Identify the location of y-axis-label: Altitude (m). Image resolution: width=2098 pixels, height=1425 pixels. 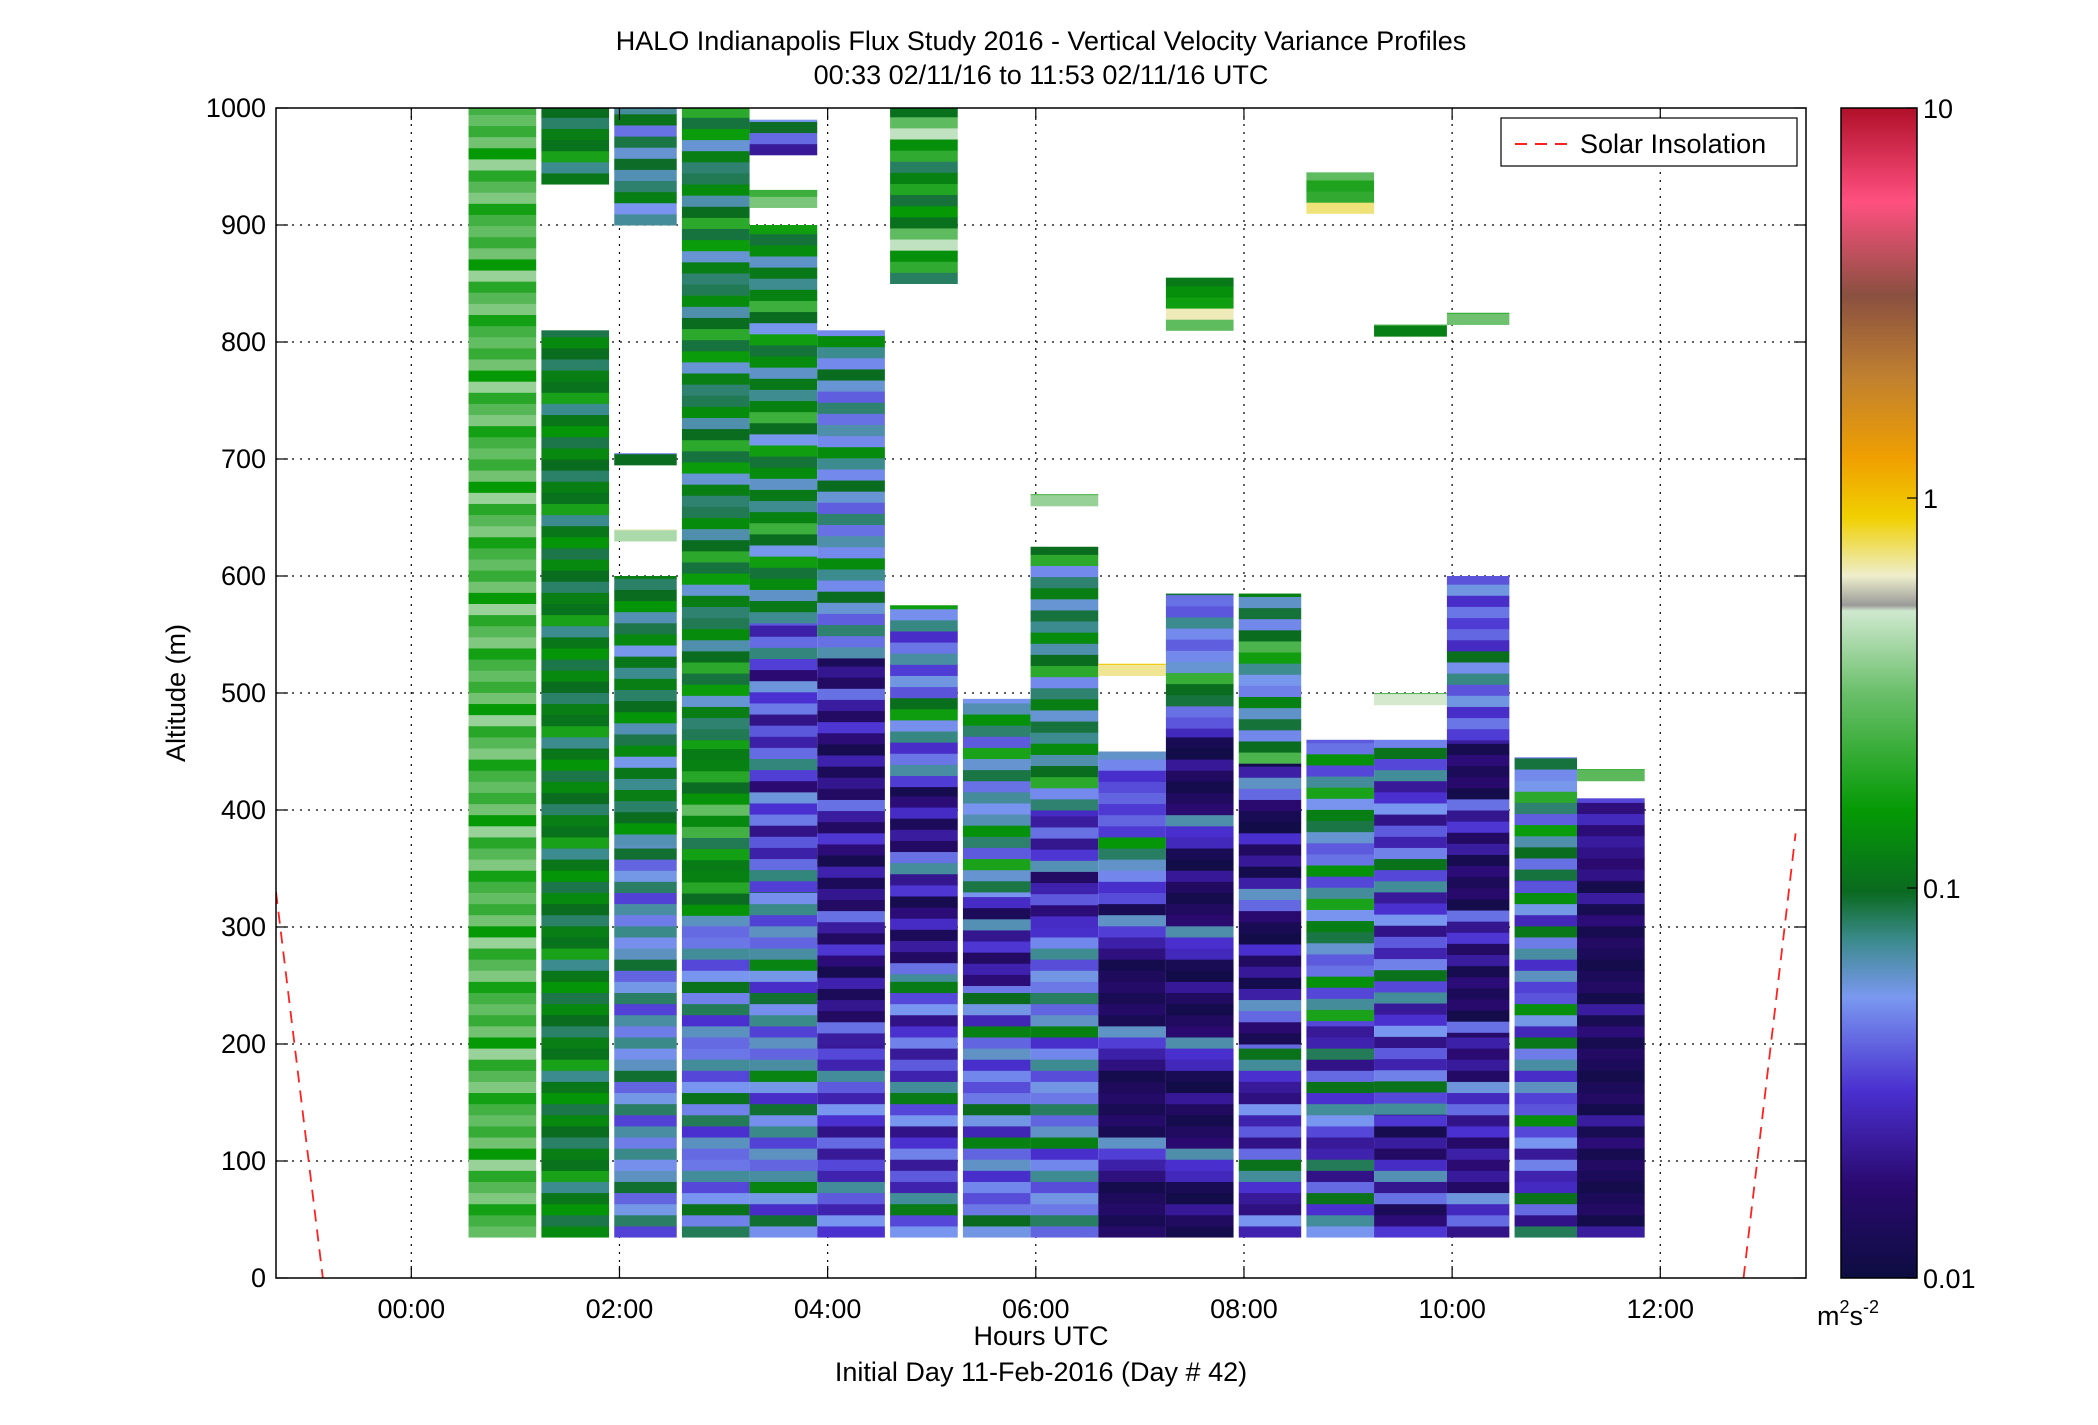
(176, 693).